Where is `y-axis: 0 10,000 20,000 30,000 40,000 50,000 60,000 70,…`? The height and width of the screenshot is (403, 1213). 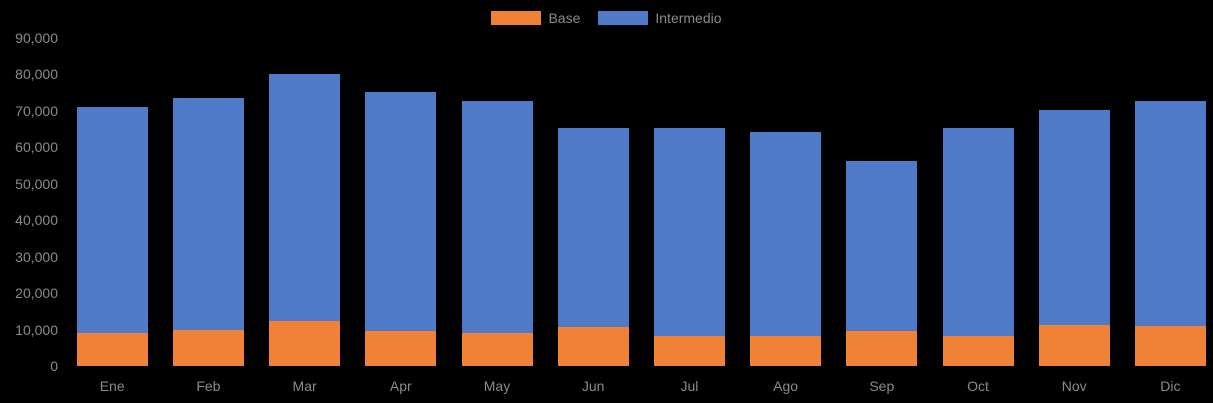
y-axis: 0 10,000 20,000 30,000 40,000 50,000 60,000 70,… is located at coordinates (29, 202).